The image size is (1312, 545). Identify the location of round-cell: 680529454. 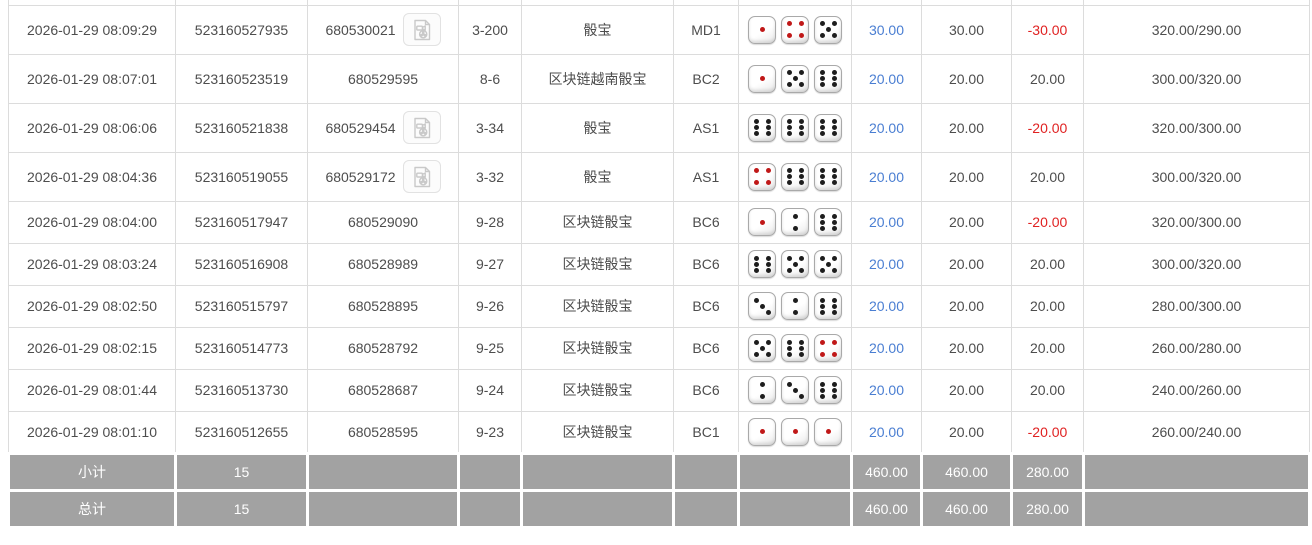
(383, 127).